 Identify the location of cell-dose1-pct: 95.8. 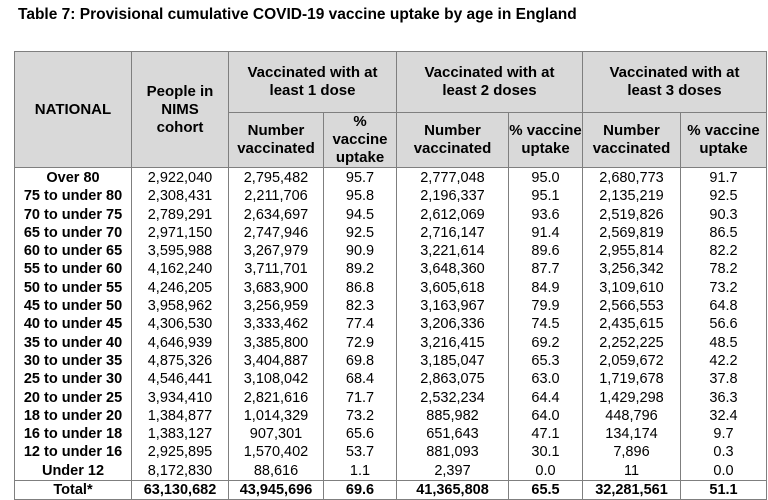
(360, 196).